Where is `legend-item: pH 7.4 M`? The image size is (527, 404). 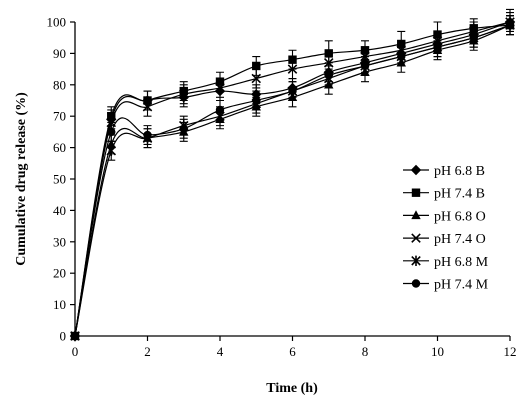 legend-item: pH 7.4 M is located at coordinates (446, 285).